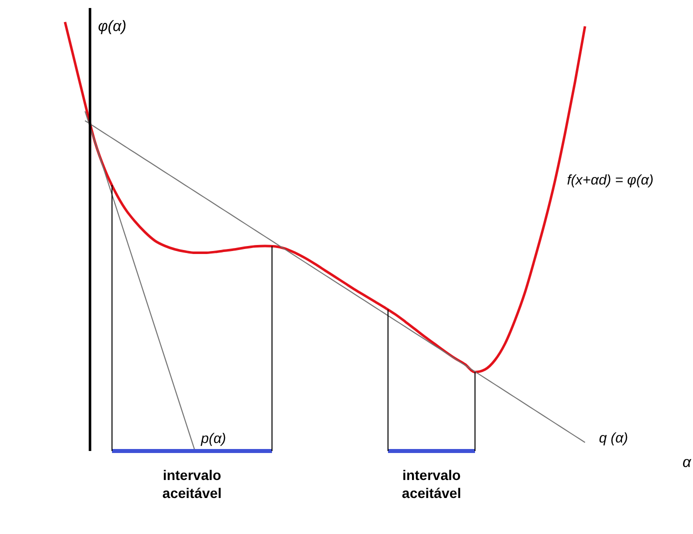 Image resolution: width=693 pixels, height=534 pixels. What do you see at coordinates (213, 438) in the screenshot?
I see `series-label: p(α)` at bounding box center [213, 438].